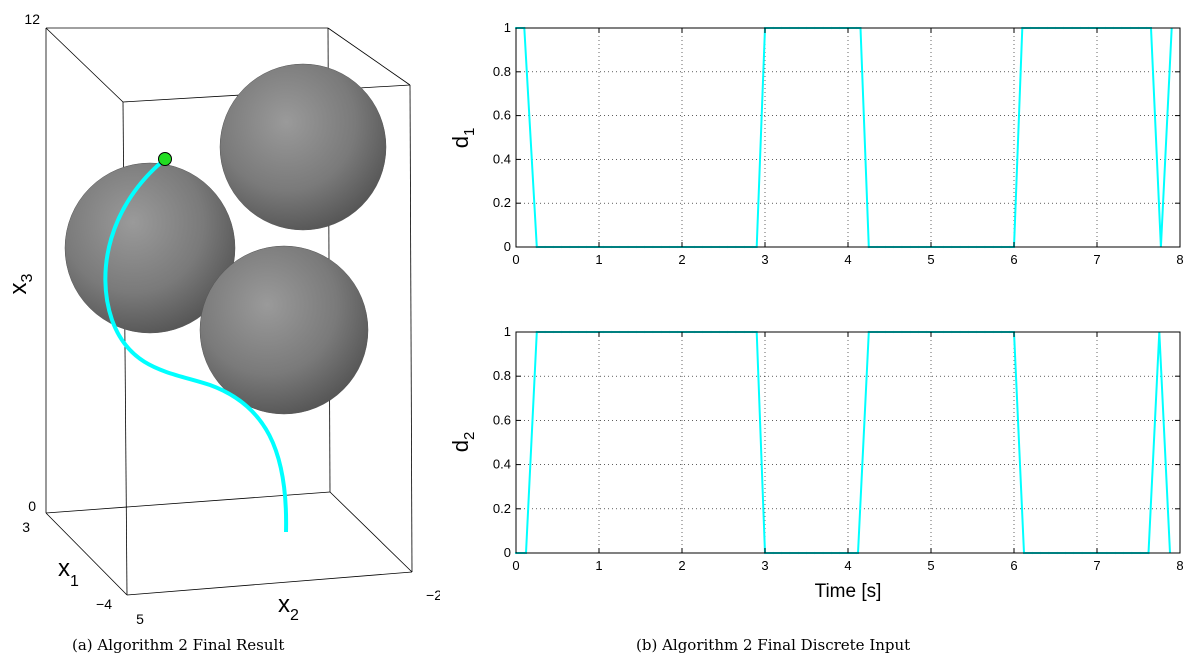 This screenshot has width=1193, height=662. I want to click on x2-tick-label: −2, so click(433, 595).